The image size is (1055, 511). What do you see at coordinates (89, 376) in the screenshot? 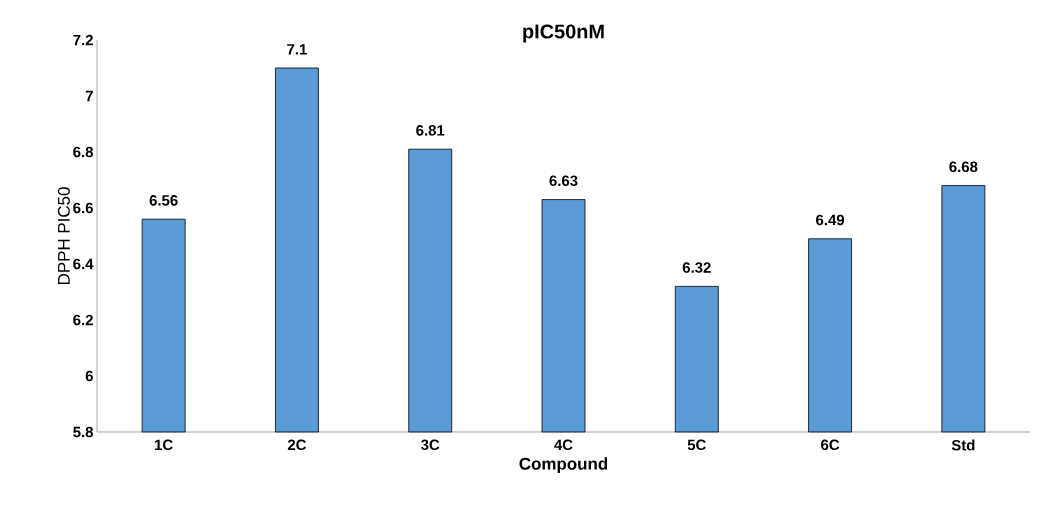
I see `y-tick-label: 6` at bounding box center [89, 376].